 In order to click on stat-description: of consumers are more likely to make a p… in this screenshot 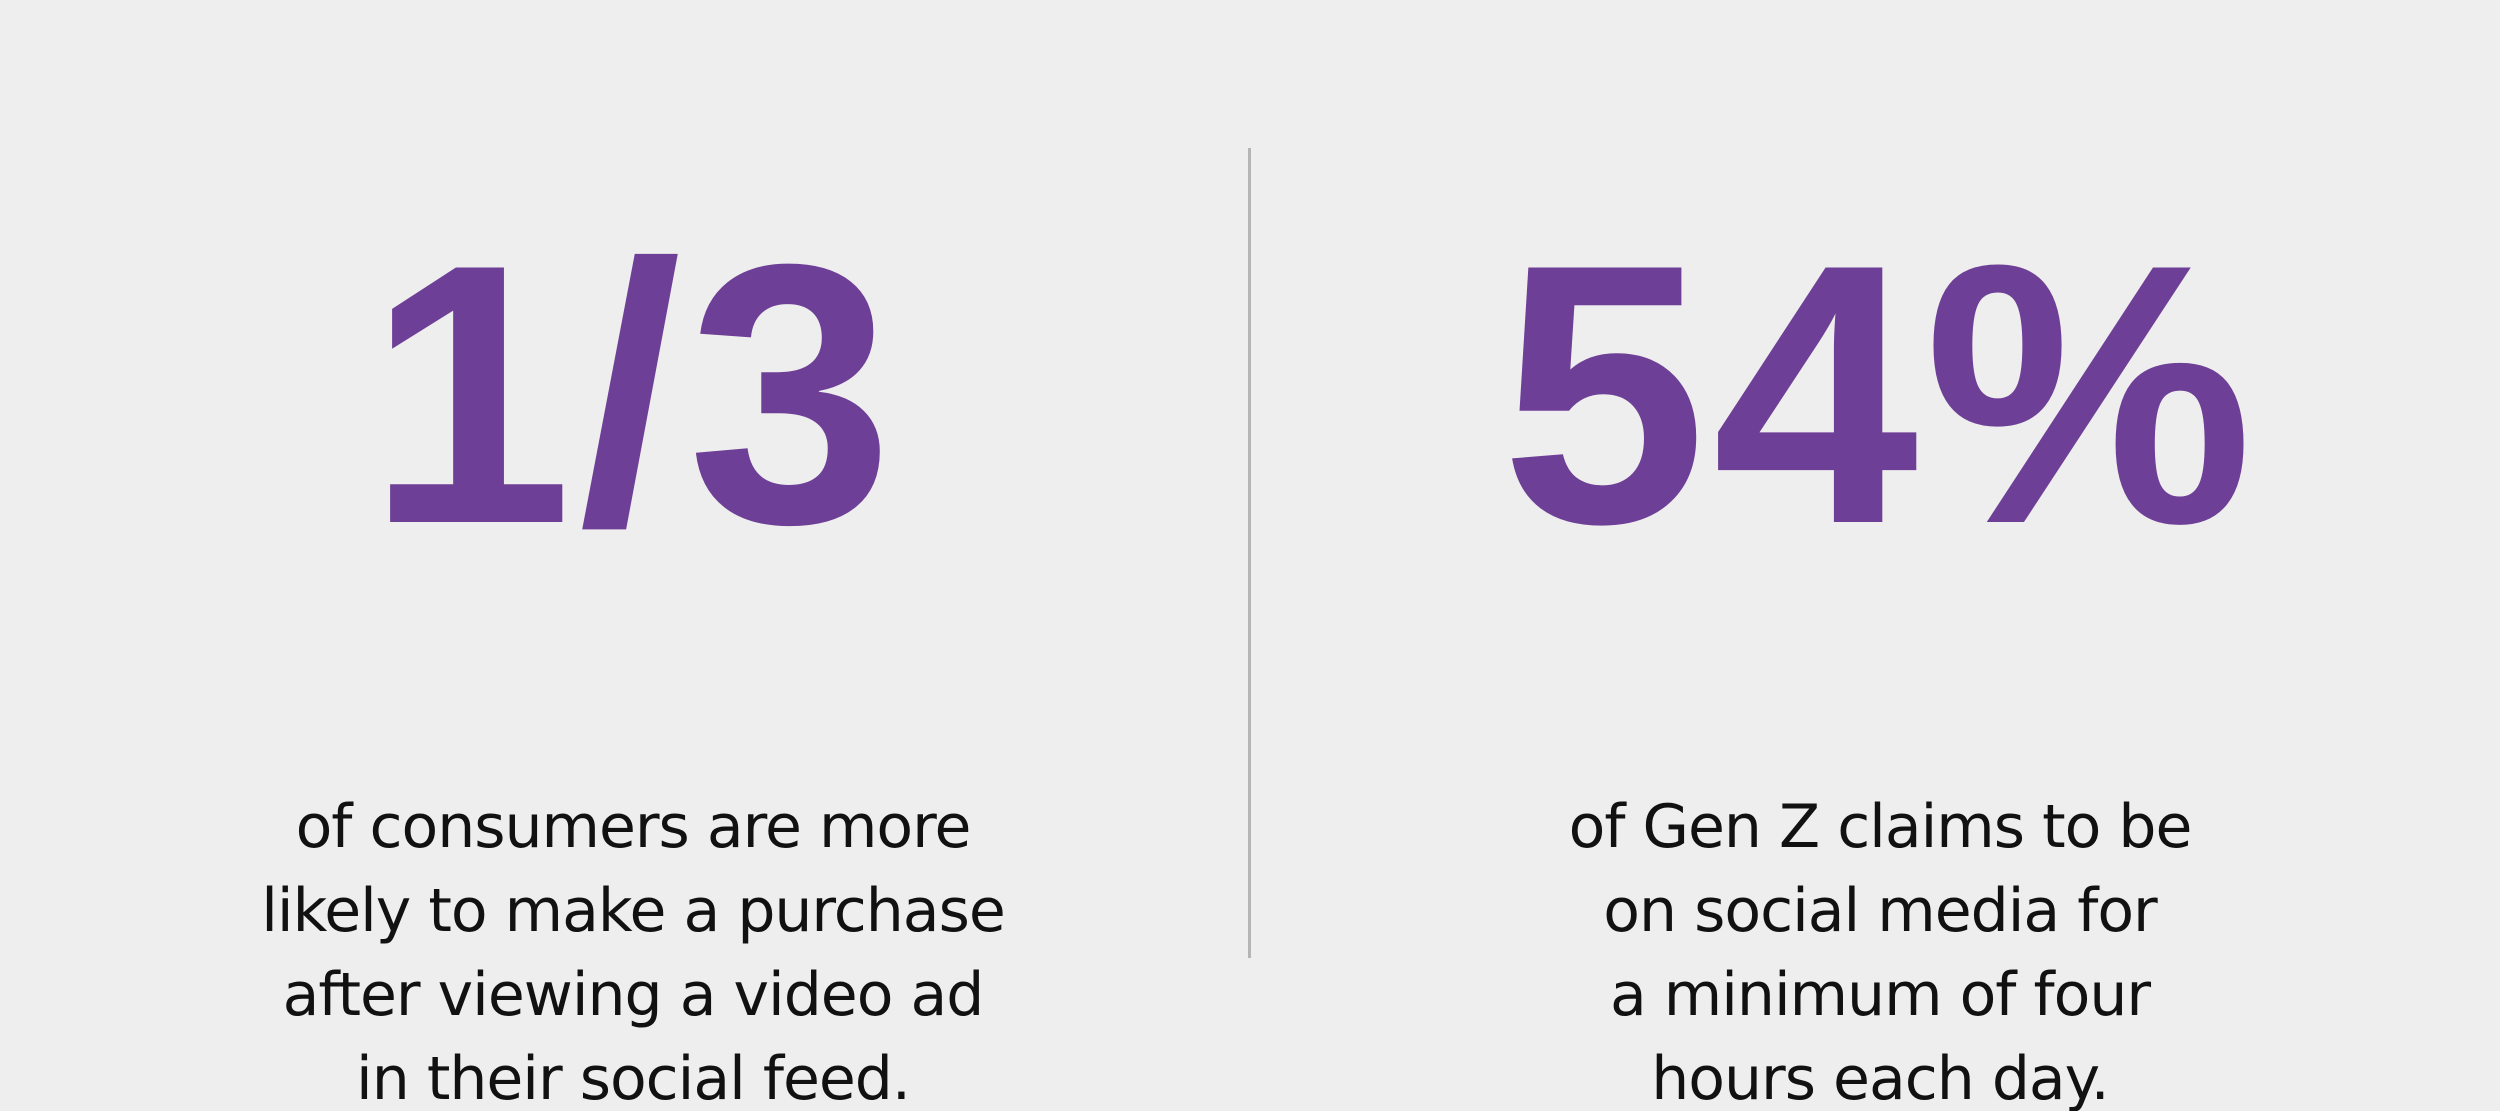, I will do `click(633, 948)`.